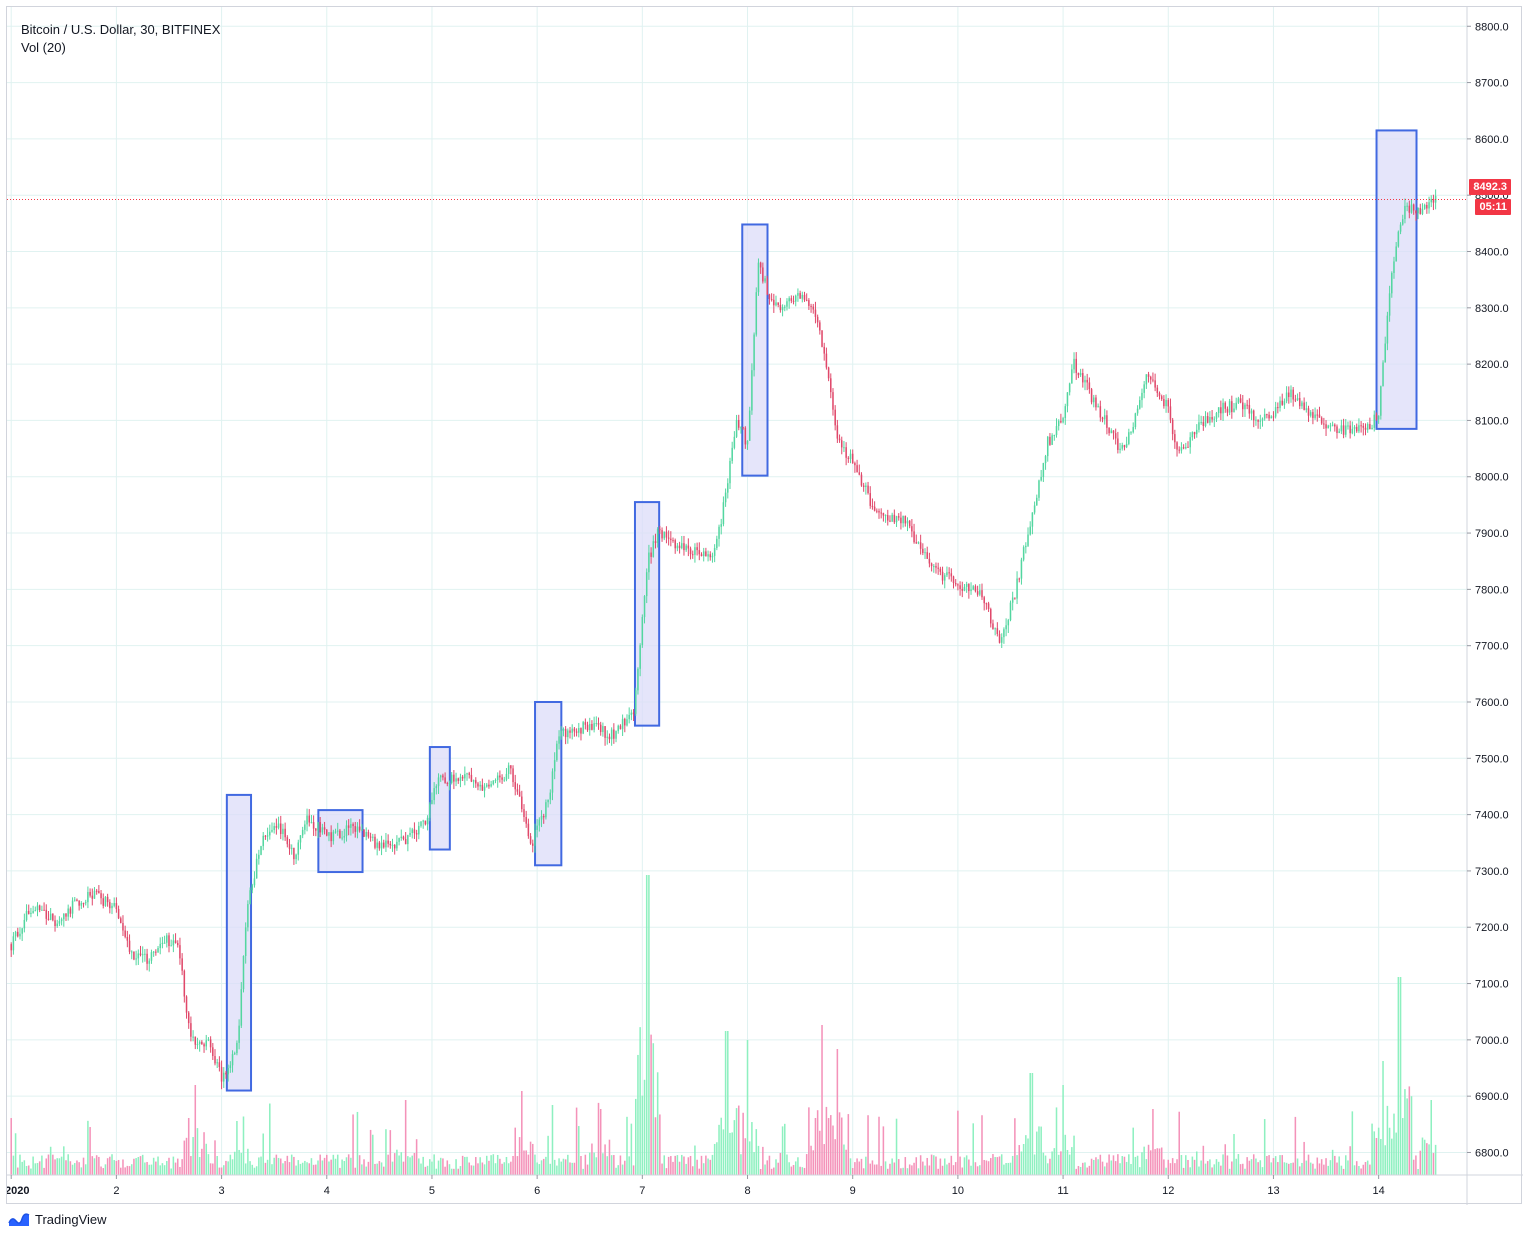  What do you see at coordinates (1492, 421) in the screenshot?
I see `price-tick-label: 8100.0` at bounding box center [1492, 421].